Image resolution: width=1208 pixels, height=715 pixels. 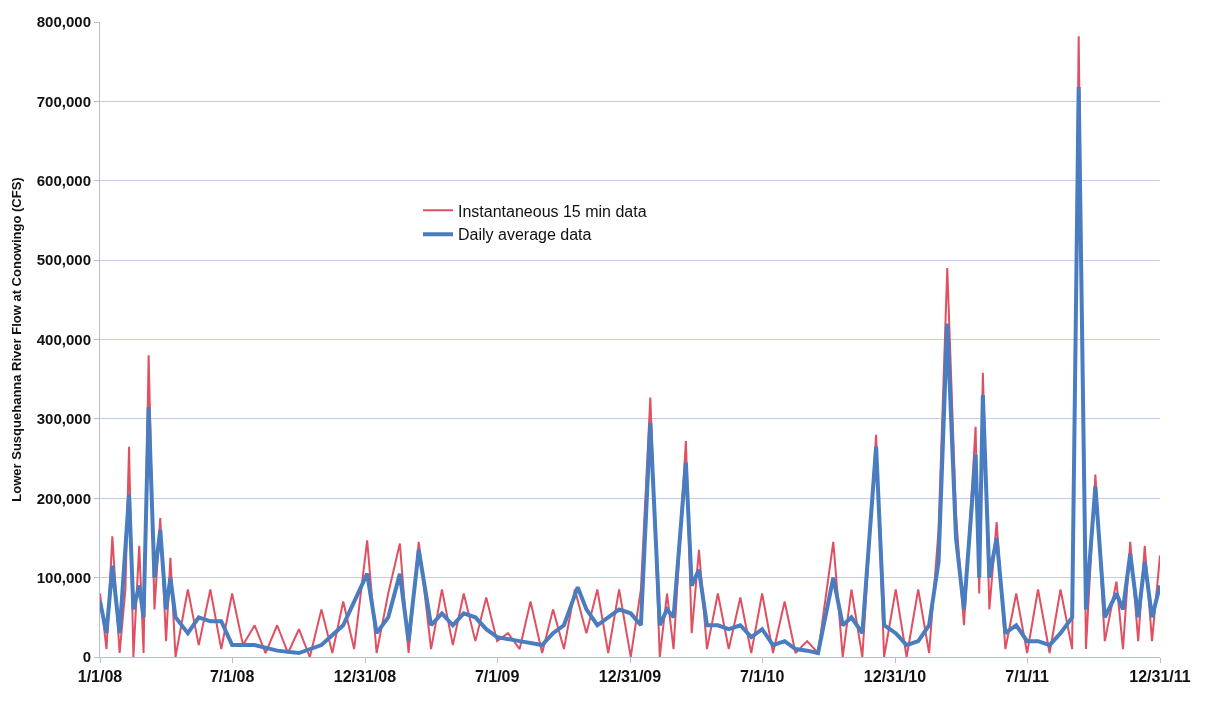 What do you see at coordinates (100, 677) in the screenshot?
I see `x-tick-label: 1/1/08` at bounding box center [100, 677].